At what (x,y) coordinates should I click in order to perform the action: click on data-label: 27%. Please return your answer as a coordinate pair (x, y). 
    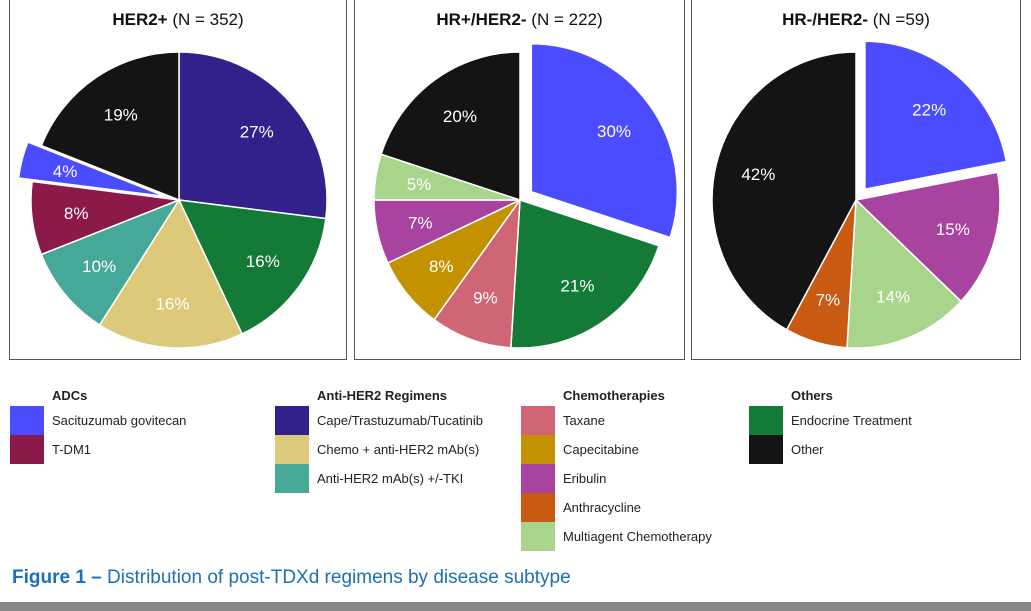
    Looking at the image, I should click on (257, 131).